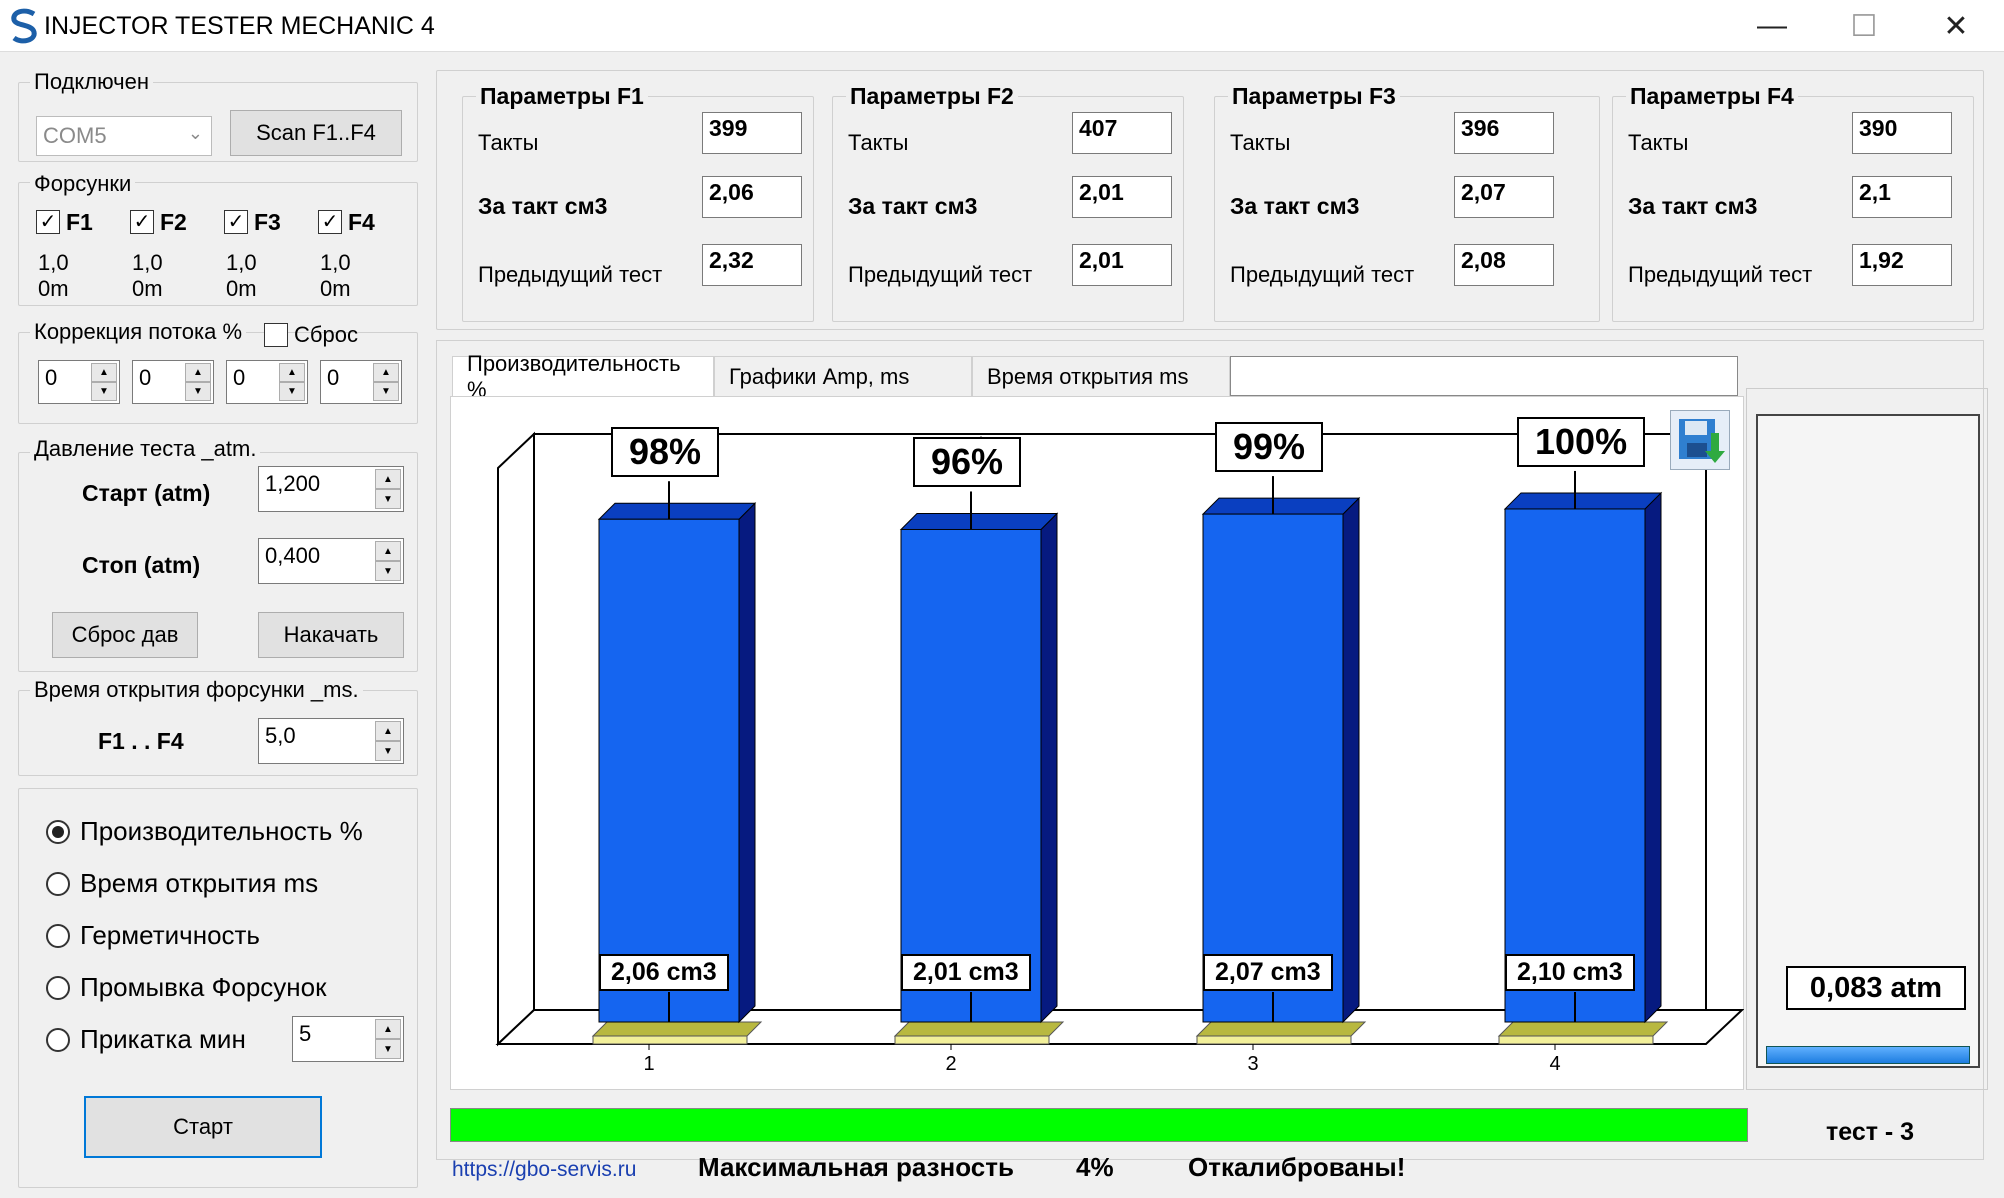 Image resolution: width=2004 pixels, height=1198 pixels. What do you see at coordinates (163, 1039) in the screenshot?
I see `mode-label: Прикатка мин` at bounding box center [163, 1039].